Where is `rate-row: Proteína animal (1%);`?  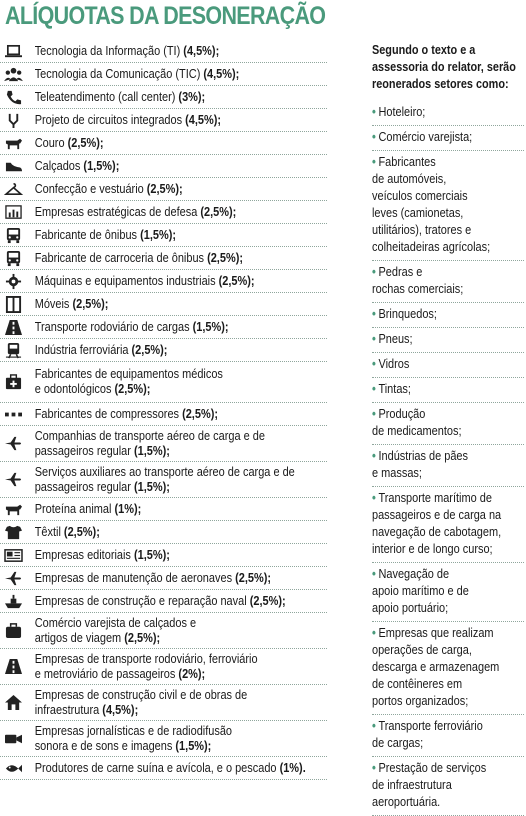
rate-row: Proteína animal (1%); is located at coordinates (163, 509).